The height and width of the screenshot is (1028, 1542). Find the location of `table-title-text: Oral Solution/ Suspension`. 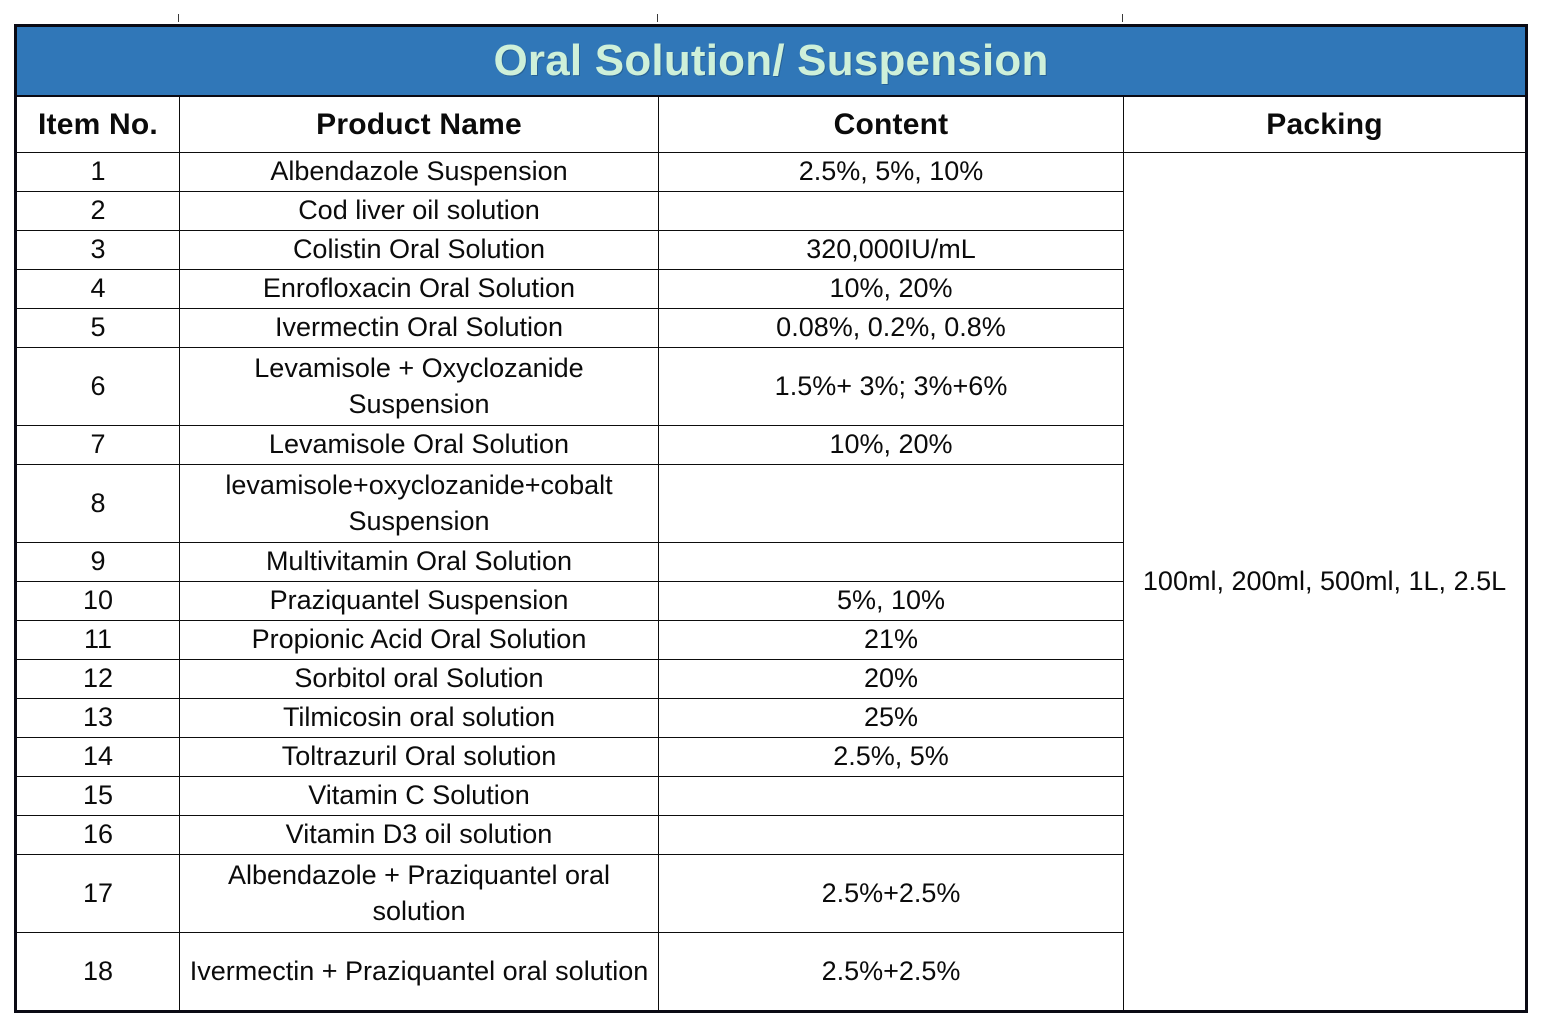

table-title-text: Oral Solution/ Suspension is located at coordinates (771, 60).